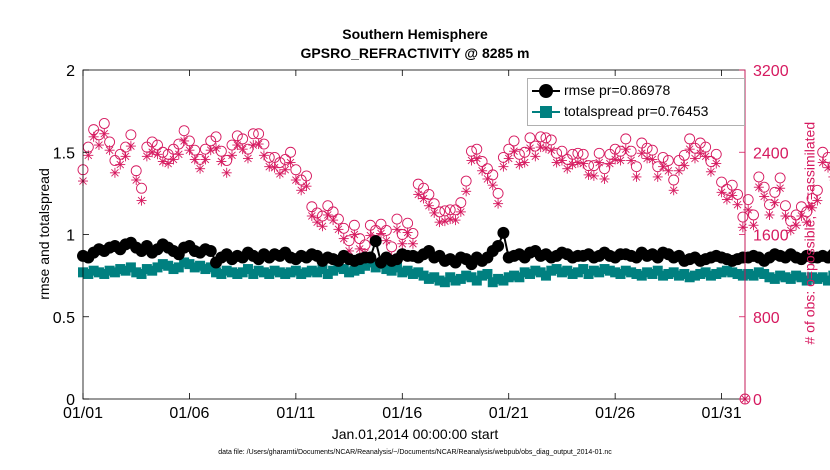  What do you see at coordinates (766, 318) in the screenshot?
I see `y-right-tick-label: 800` at bounding box center [766, 318].